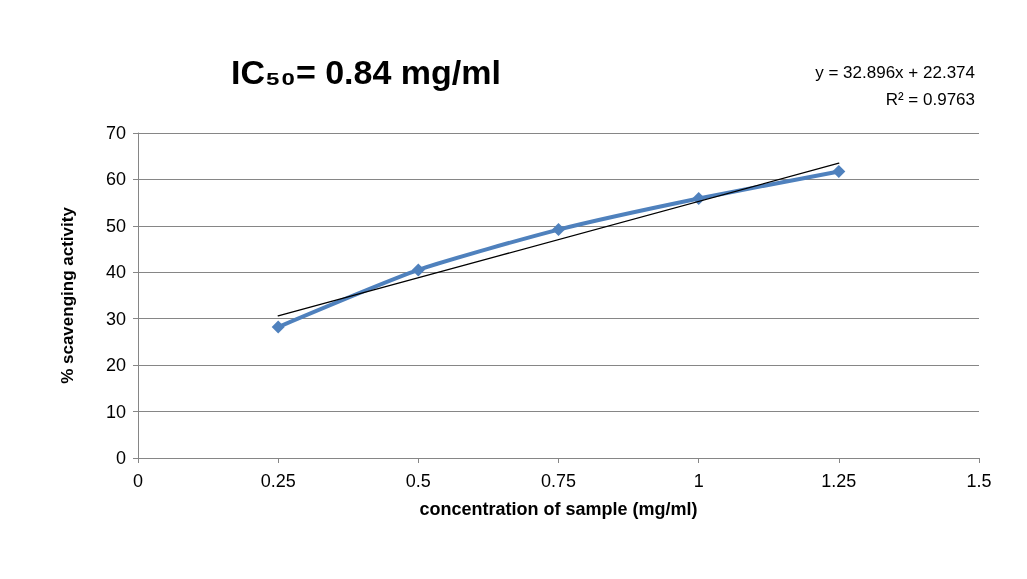 The height and width of the screenshot is (579, 1027). Describe the element at coordinates (115, 411) in the screenshot. I see `y-tick-label: 10` at that location.